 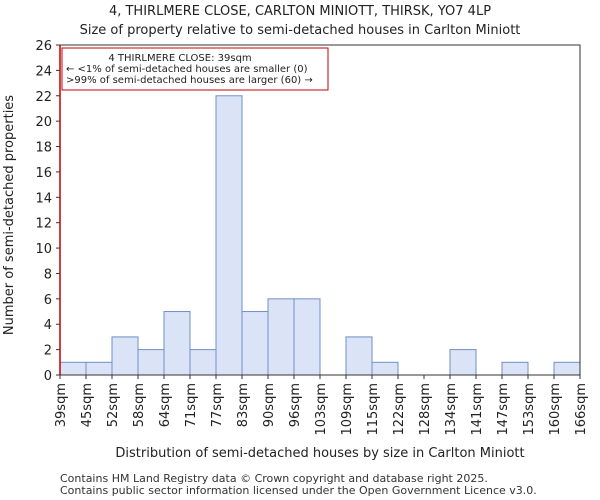 I want to click on bar-109sqm, so click(x=359, y=356).